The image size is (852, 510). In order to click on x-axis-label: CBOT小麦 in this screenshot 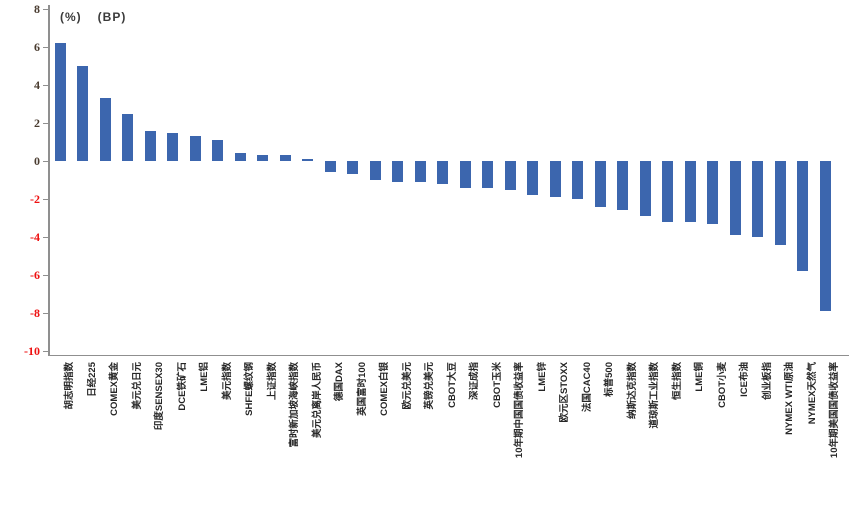, I will do `click(722, 385)`.